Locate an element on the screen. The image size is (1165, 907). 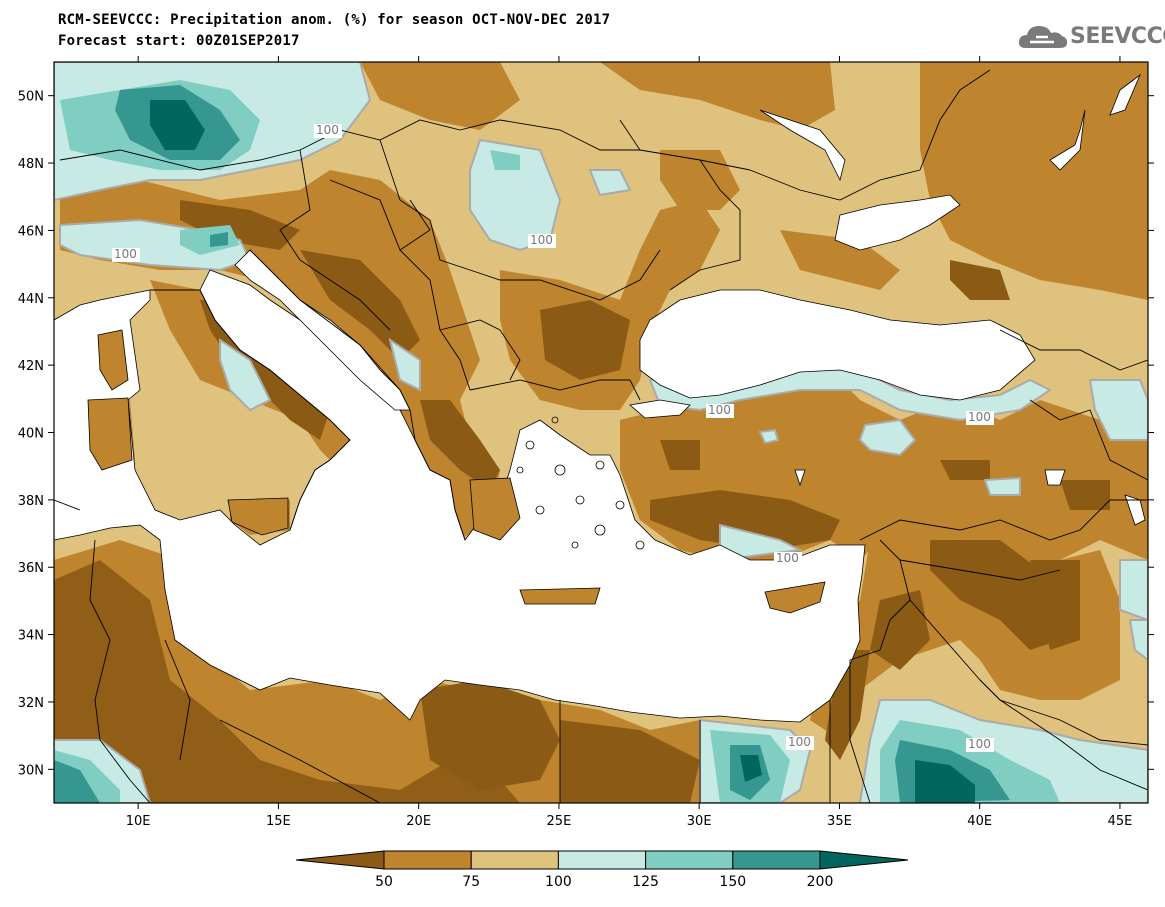
color-legend: 50 75 100 125 150 200 is located at coordinates (602, 870).